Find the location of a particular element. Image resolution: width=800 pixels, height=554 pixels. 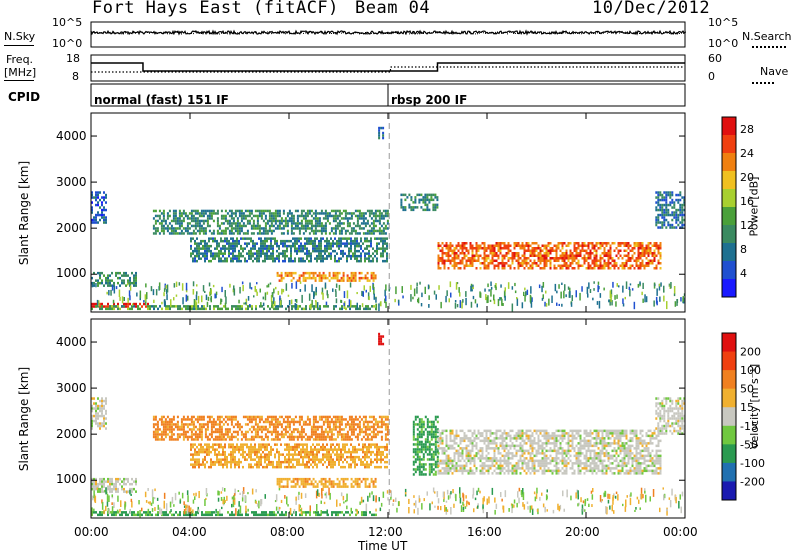

velocity-colorbar-tick: 100 is located at coordinates (750, 370).